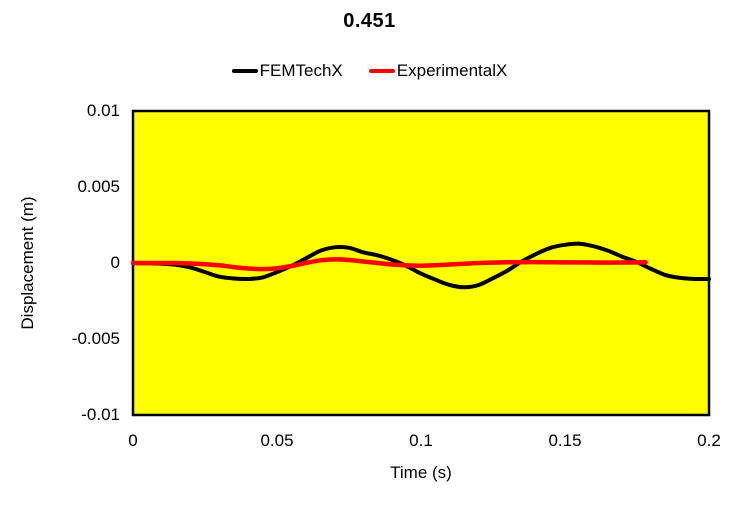  What do you see at coordinates (421, 472) in the screenshot?
I see `x-axis-title: Time (s)` at bounding box center [421, 472].